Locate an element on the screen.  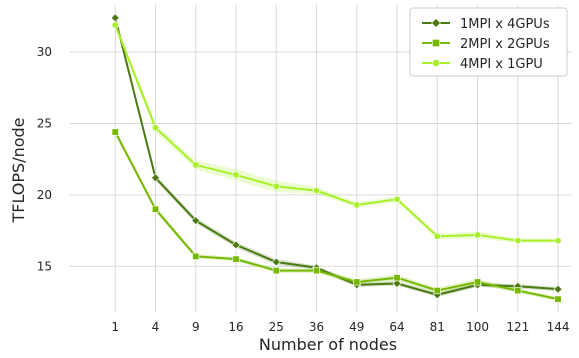
legend-box is located at coordinates (488, 42).